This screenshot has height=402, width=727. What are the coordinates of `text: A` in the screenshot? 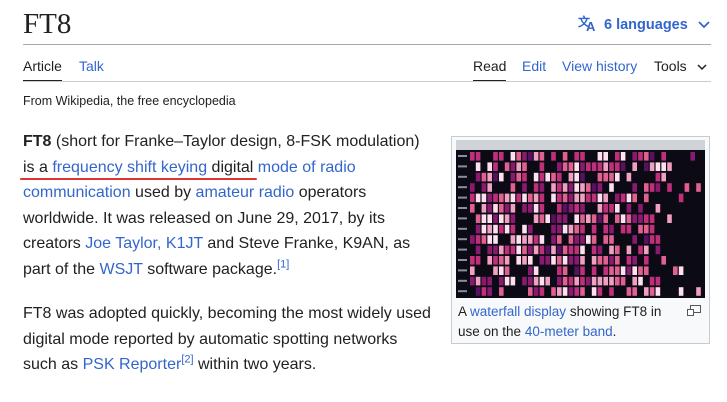 It's located at (464, 311).